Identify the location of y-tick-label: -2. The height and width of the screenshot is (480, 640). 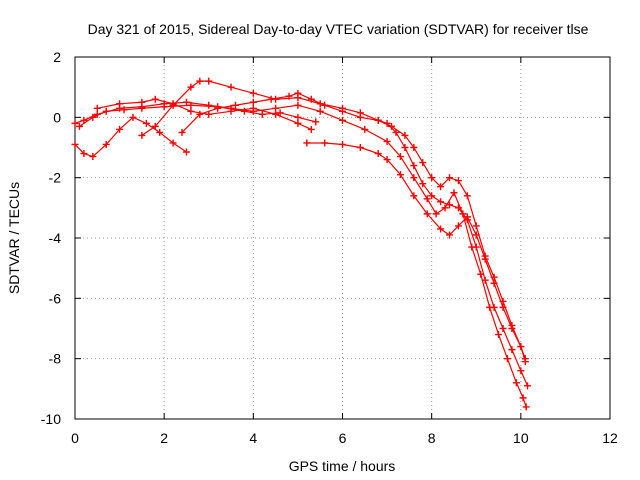
(55, 178).